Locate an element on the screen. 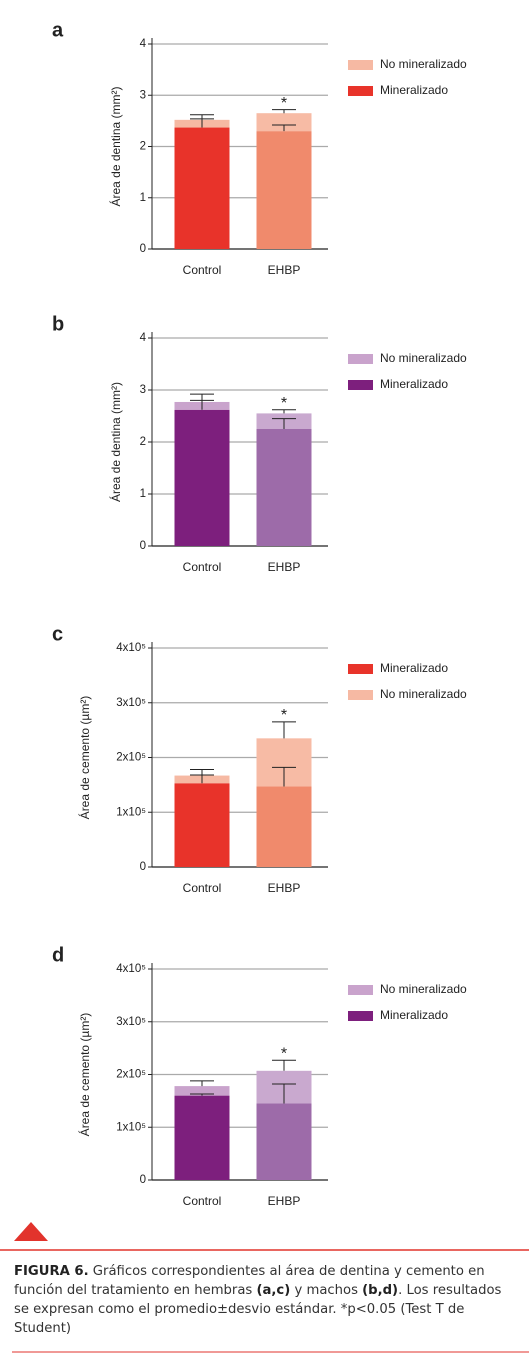 The image size is (529, 1360). caption-text: (a,c) is located at coordinates (273, 1290).